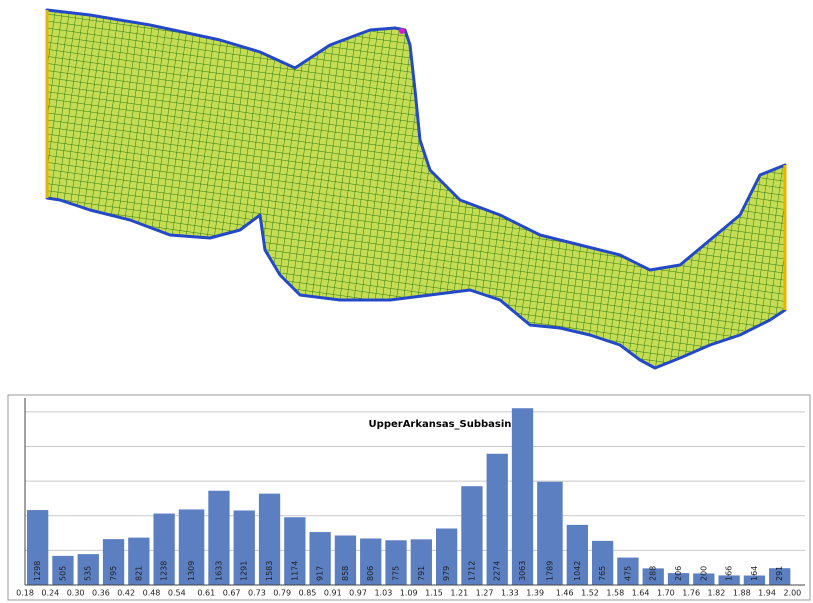 This screenshot has width=813, height=603. Describe the element at coordinates (358, 593) in the screenshot. I see `x-tick-label: 0.97` at that location.